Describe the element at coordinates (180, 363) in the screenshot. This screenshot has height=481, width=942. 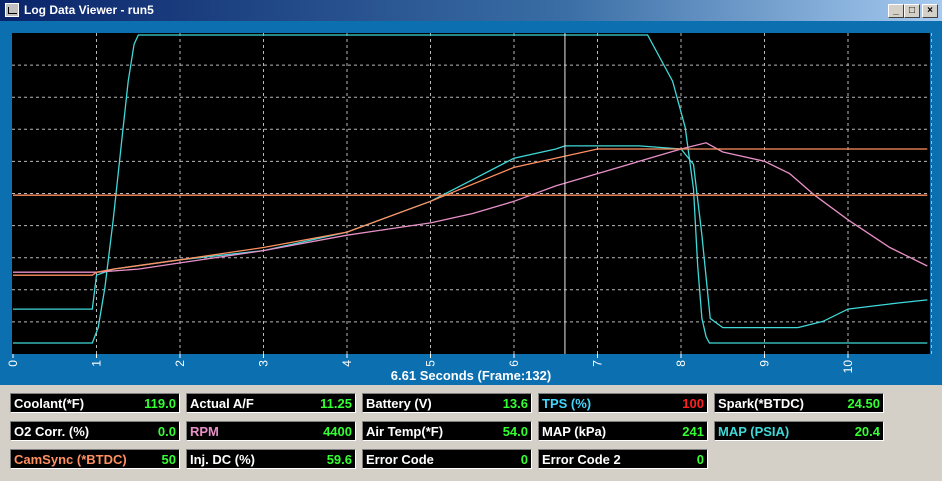
I see `x-tick-label: 2` at that location.